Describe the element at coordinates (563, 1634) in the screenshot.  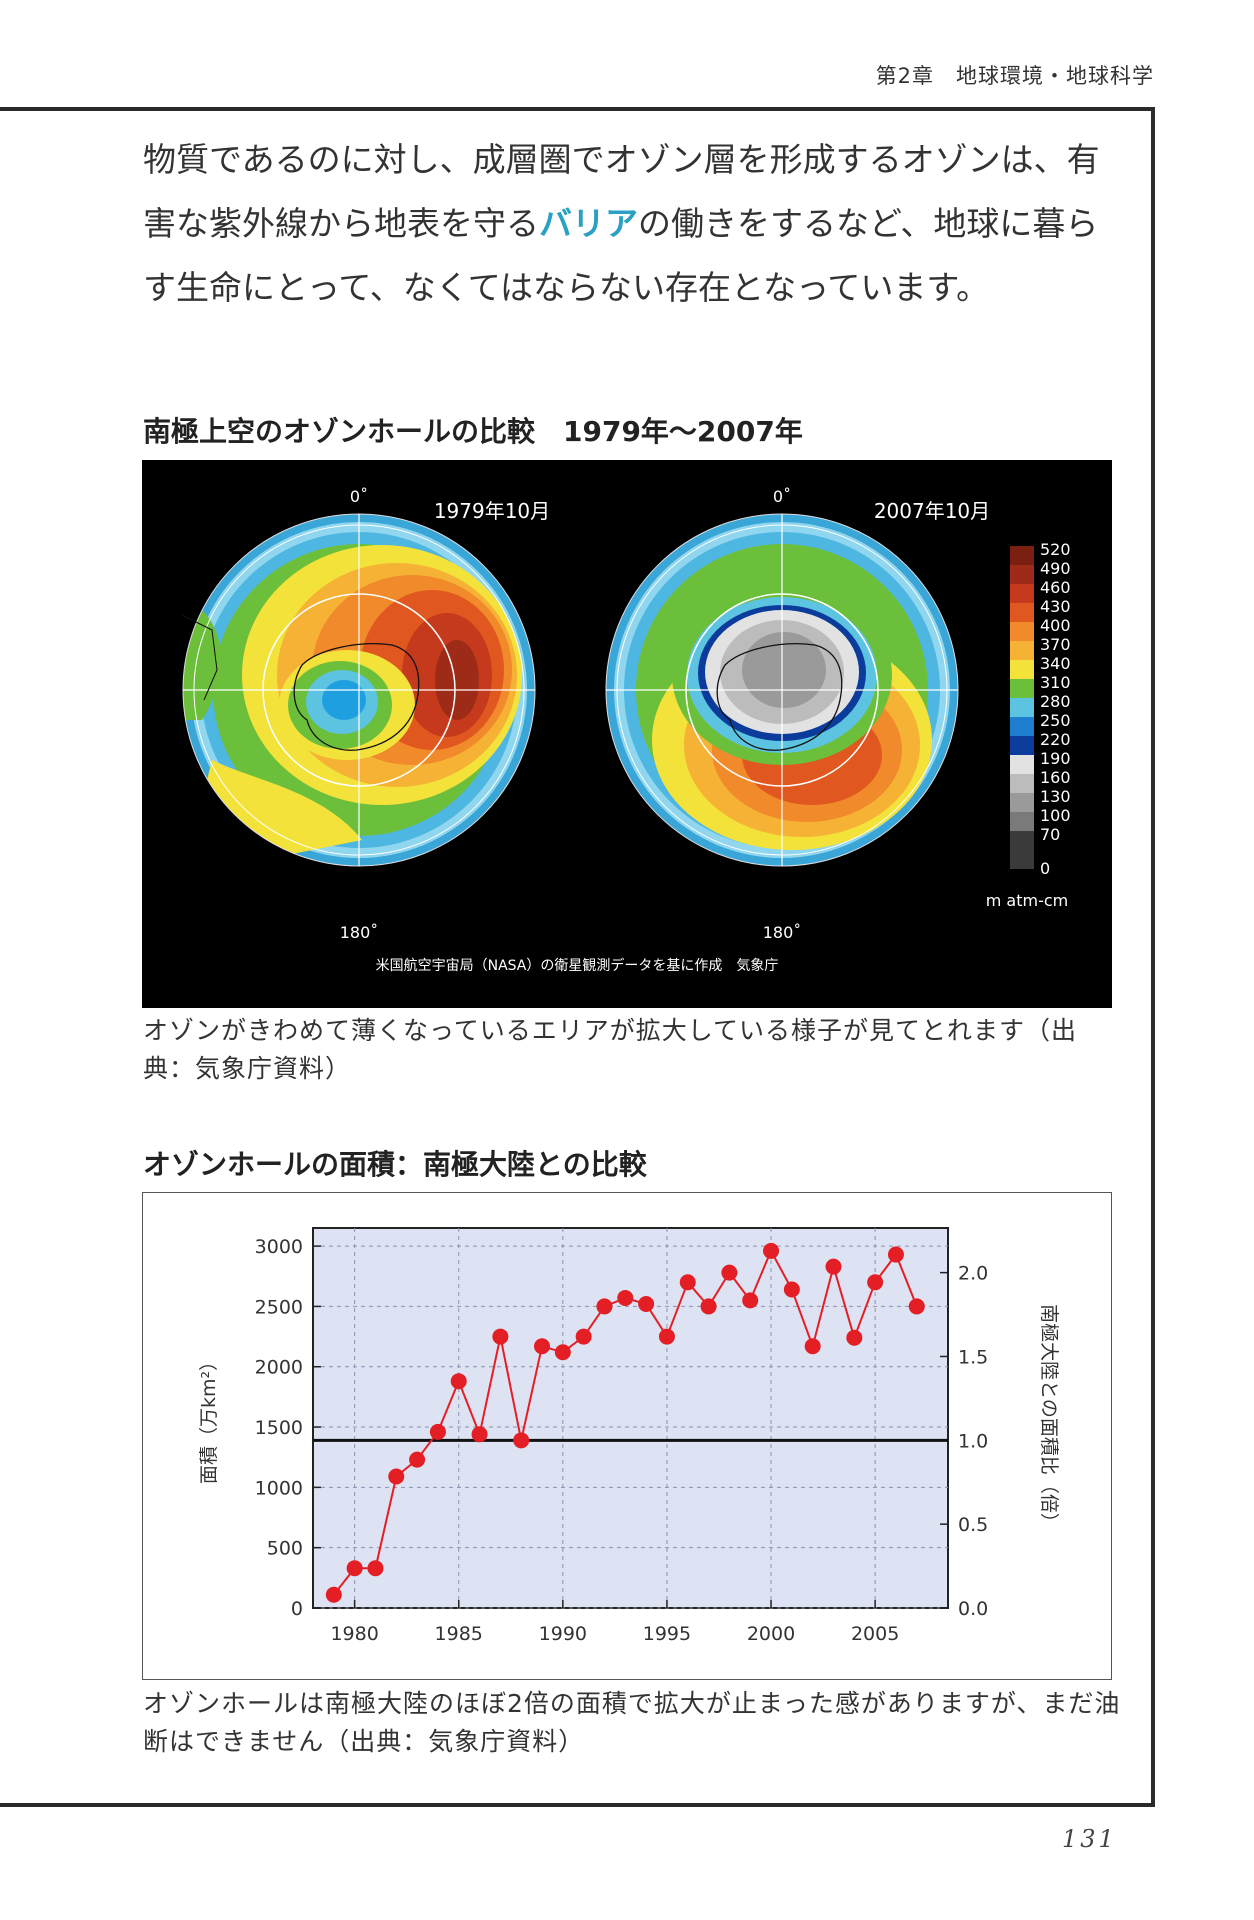
I see `x-tick-label: 1990` at that location.